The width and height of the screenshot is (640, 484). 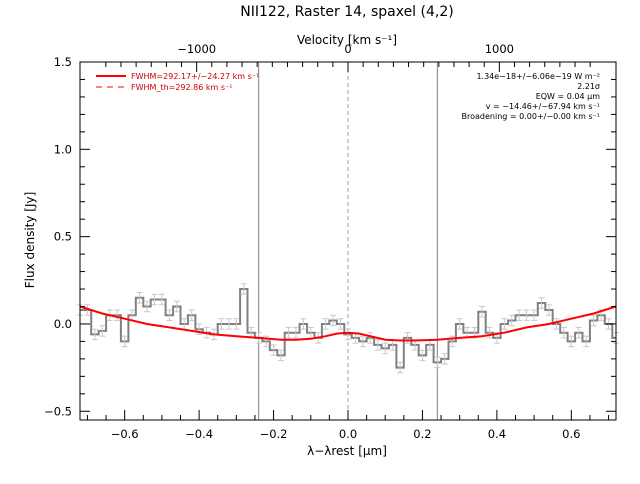 What do you see at coordinates (347, 49) in the screenshot?
I see `top-tick-label: 0` at bounding box center [347, 49].